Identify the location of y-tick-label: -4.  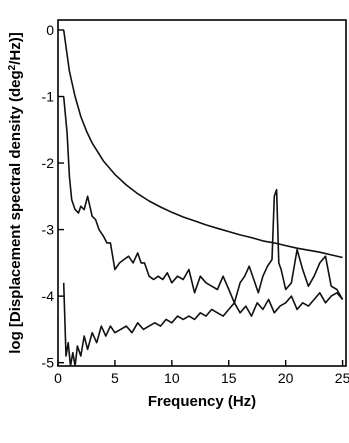
(48, 296).